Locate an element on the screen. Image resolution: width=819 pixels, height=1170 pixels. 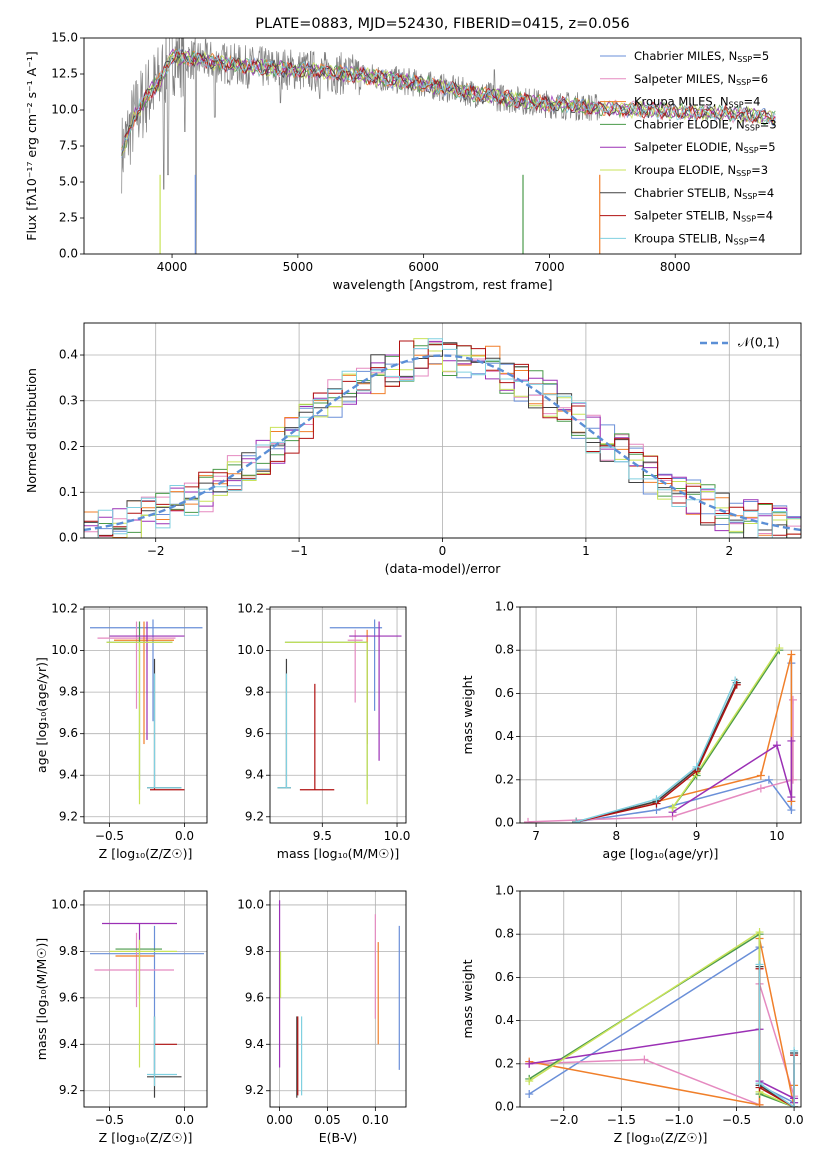
x-tick-label: 8 is located at coordinates (617, 836).